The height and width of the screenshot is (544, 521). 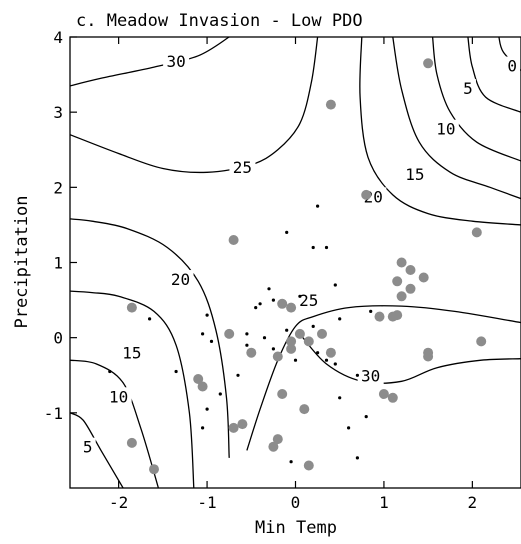 I want to click on contour-label: 0, so click(x=512, y=66).